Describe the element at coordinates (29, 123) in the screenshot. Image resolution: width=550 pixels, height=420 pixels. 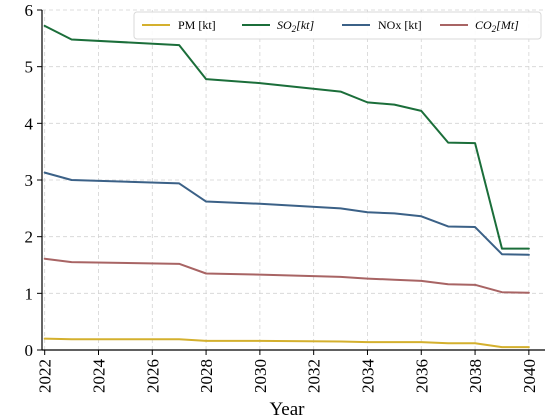
I see `y-tick-label: 4` at that location.